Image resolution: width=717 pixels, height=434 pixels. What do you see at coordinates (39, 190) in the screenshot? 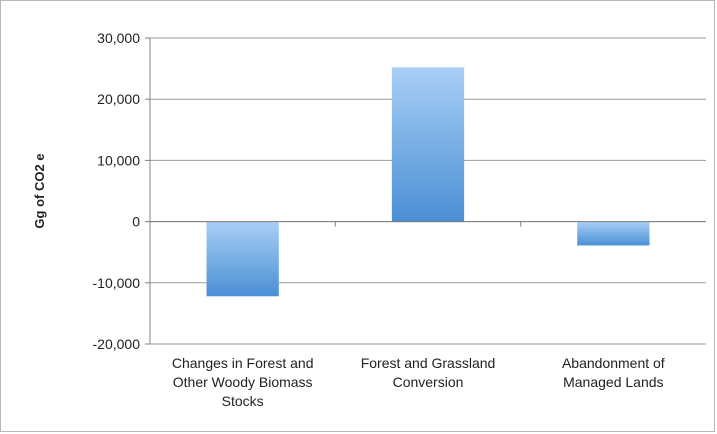
I see `y-axis-label: Gg of CO2 e` at bounding box center [39, 190].